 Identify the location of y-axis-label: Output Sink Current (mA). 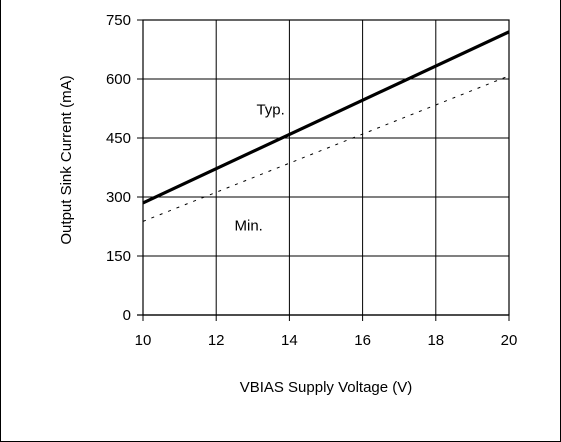
(66, 159).